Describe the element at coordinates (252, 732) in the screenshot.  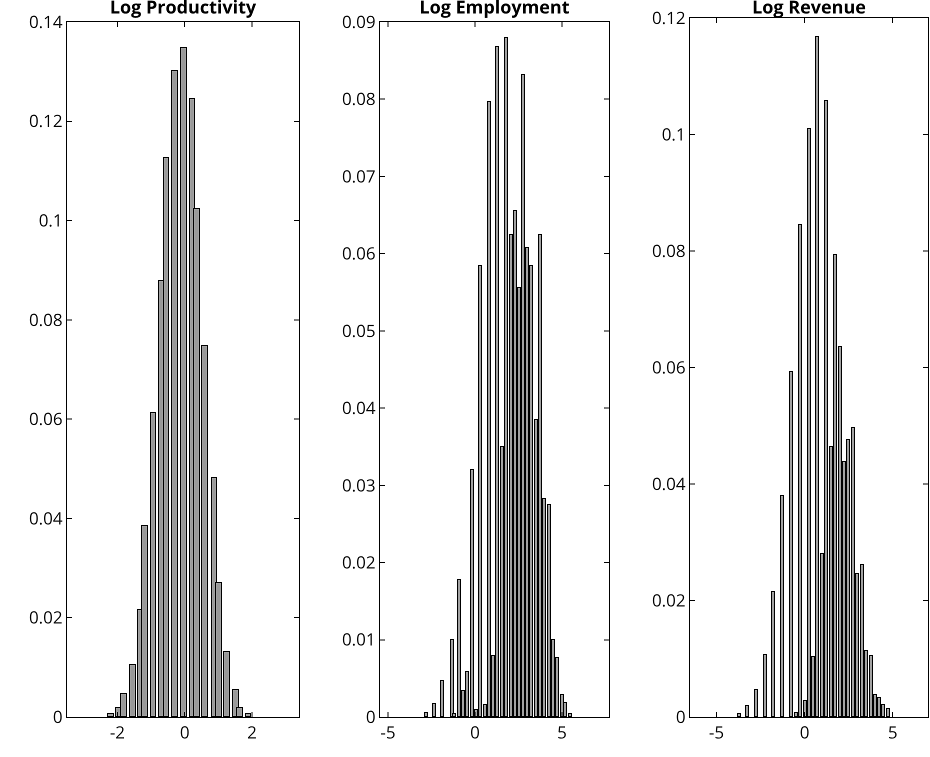
I see `x-tick-label: 2` at that location.